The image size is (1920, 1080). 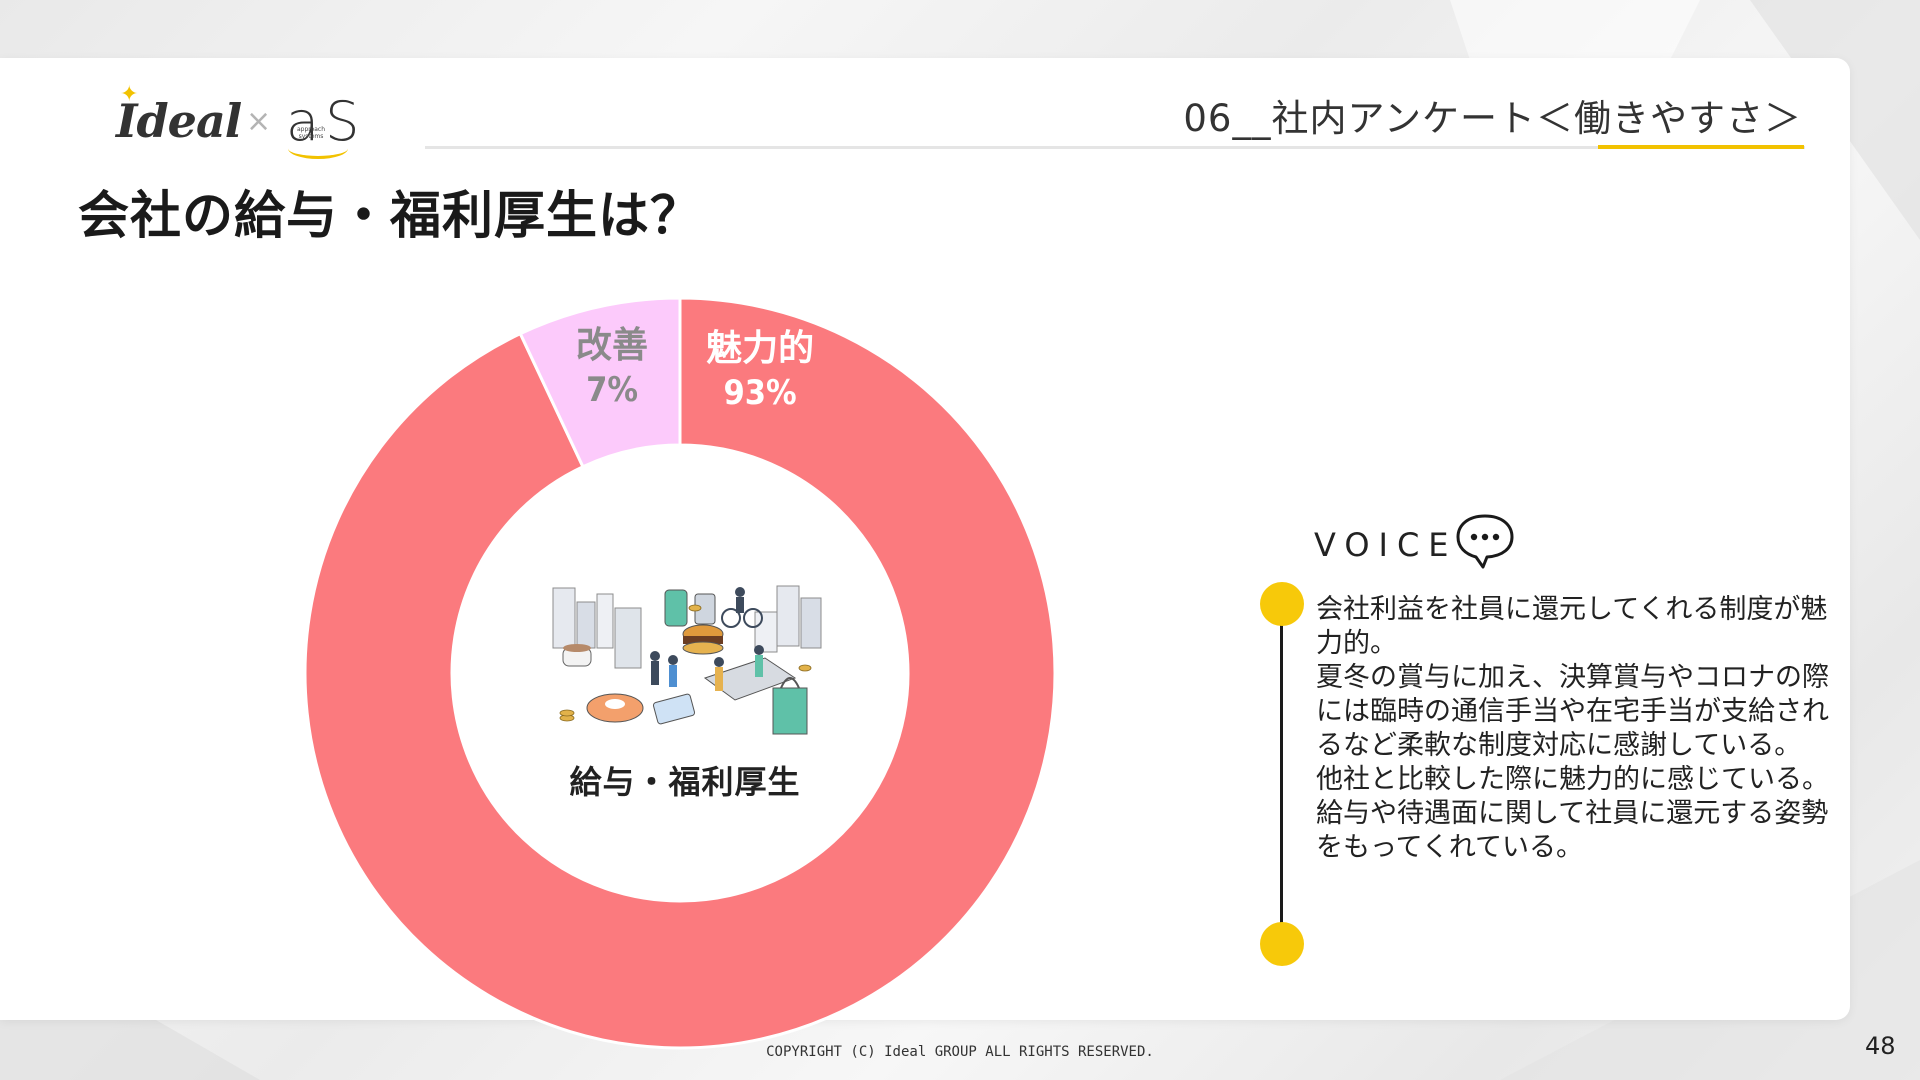 I want to click on slice-value-1: 7%, so click(x=612, y=390).